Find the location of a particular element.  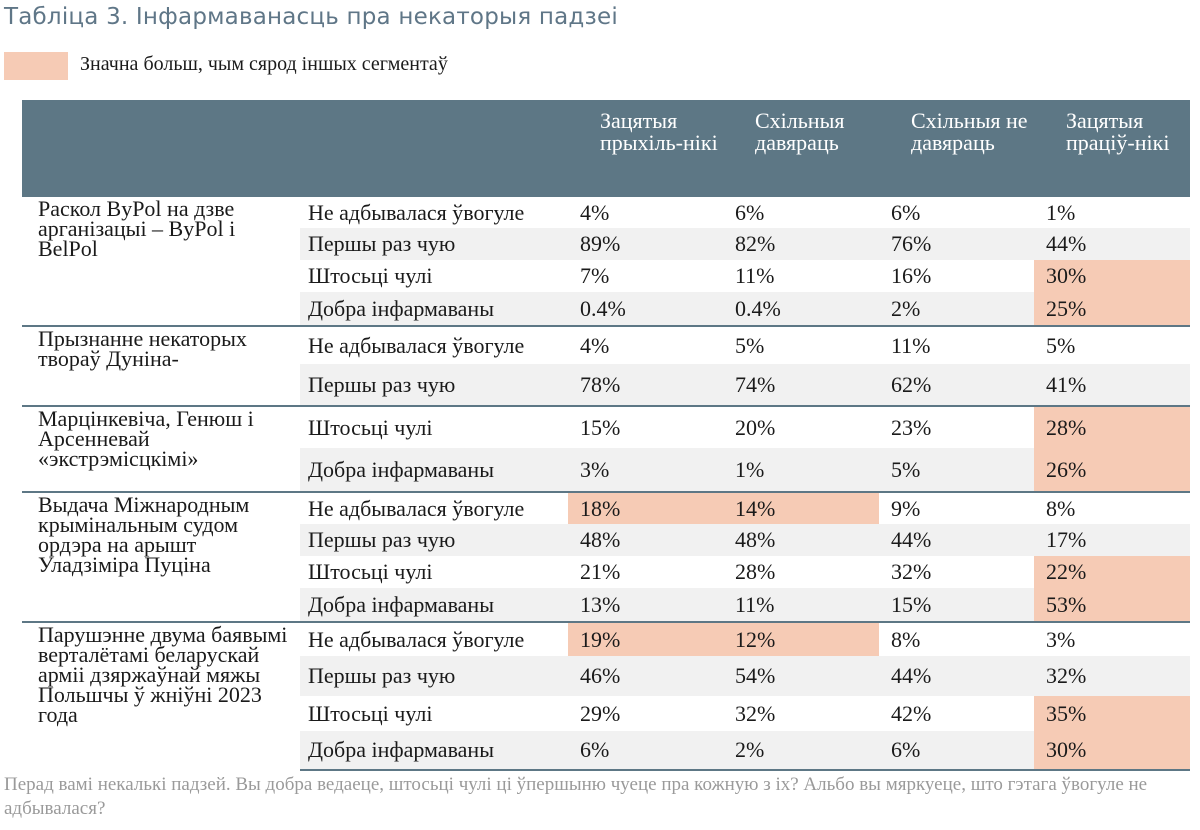

value-cell-col-2: 2% is located at coordinates (801, 751).